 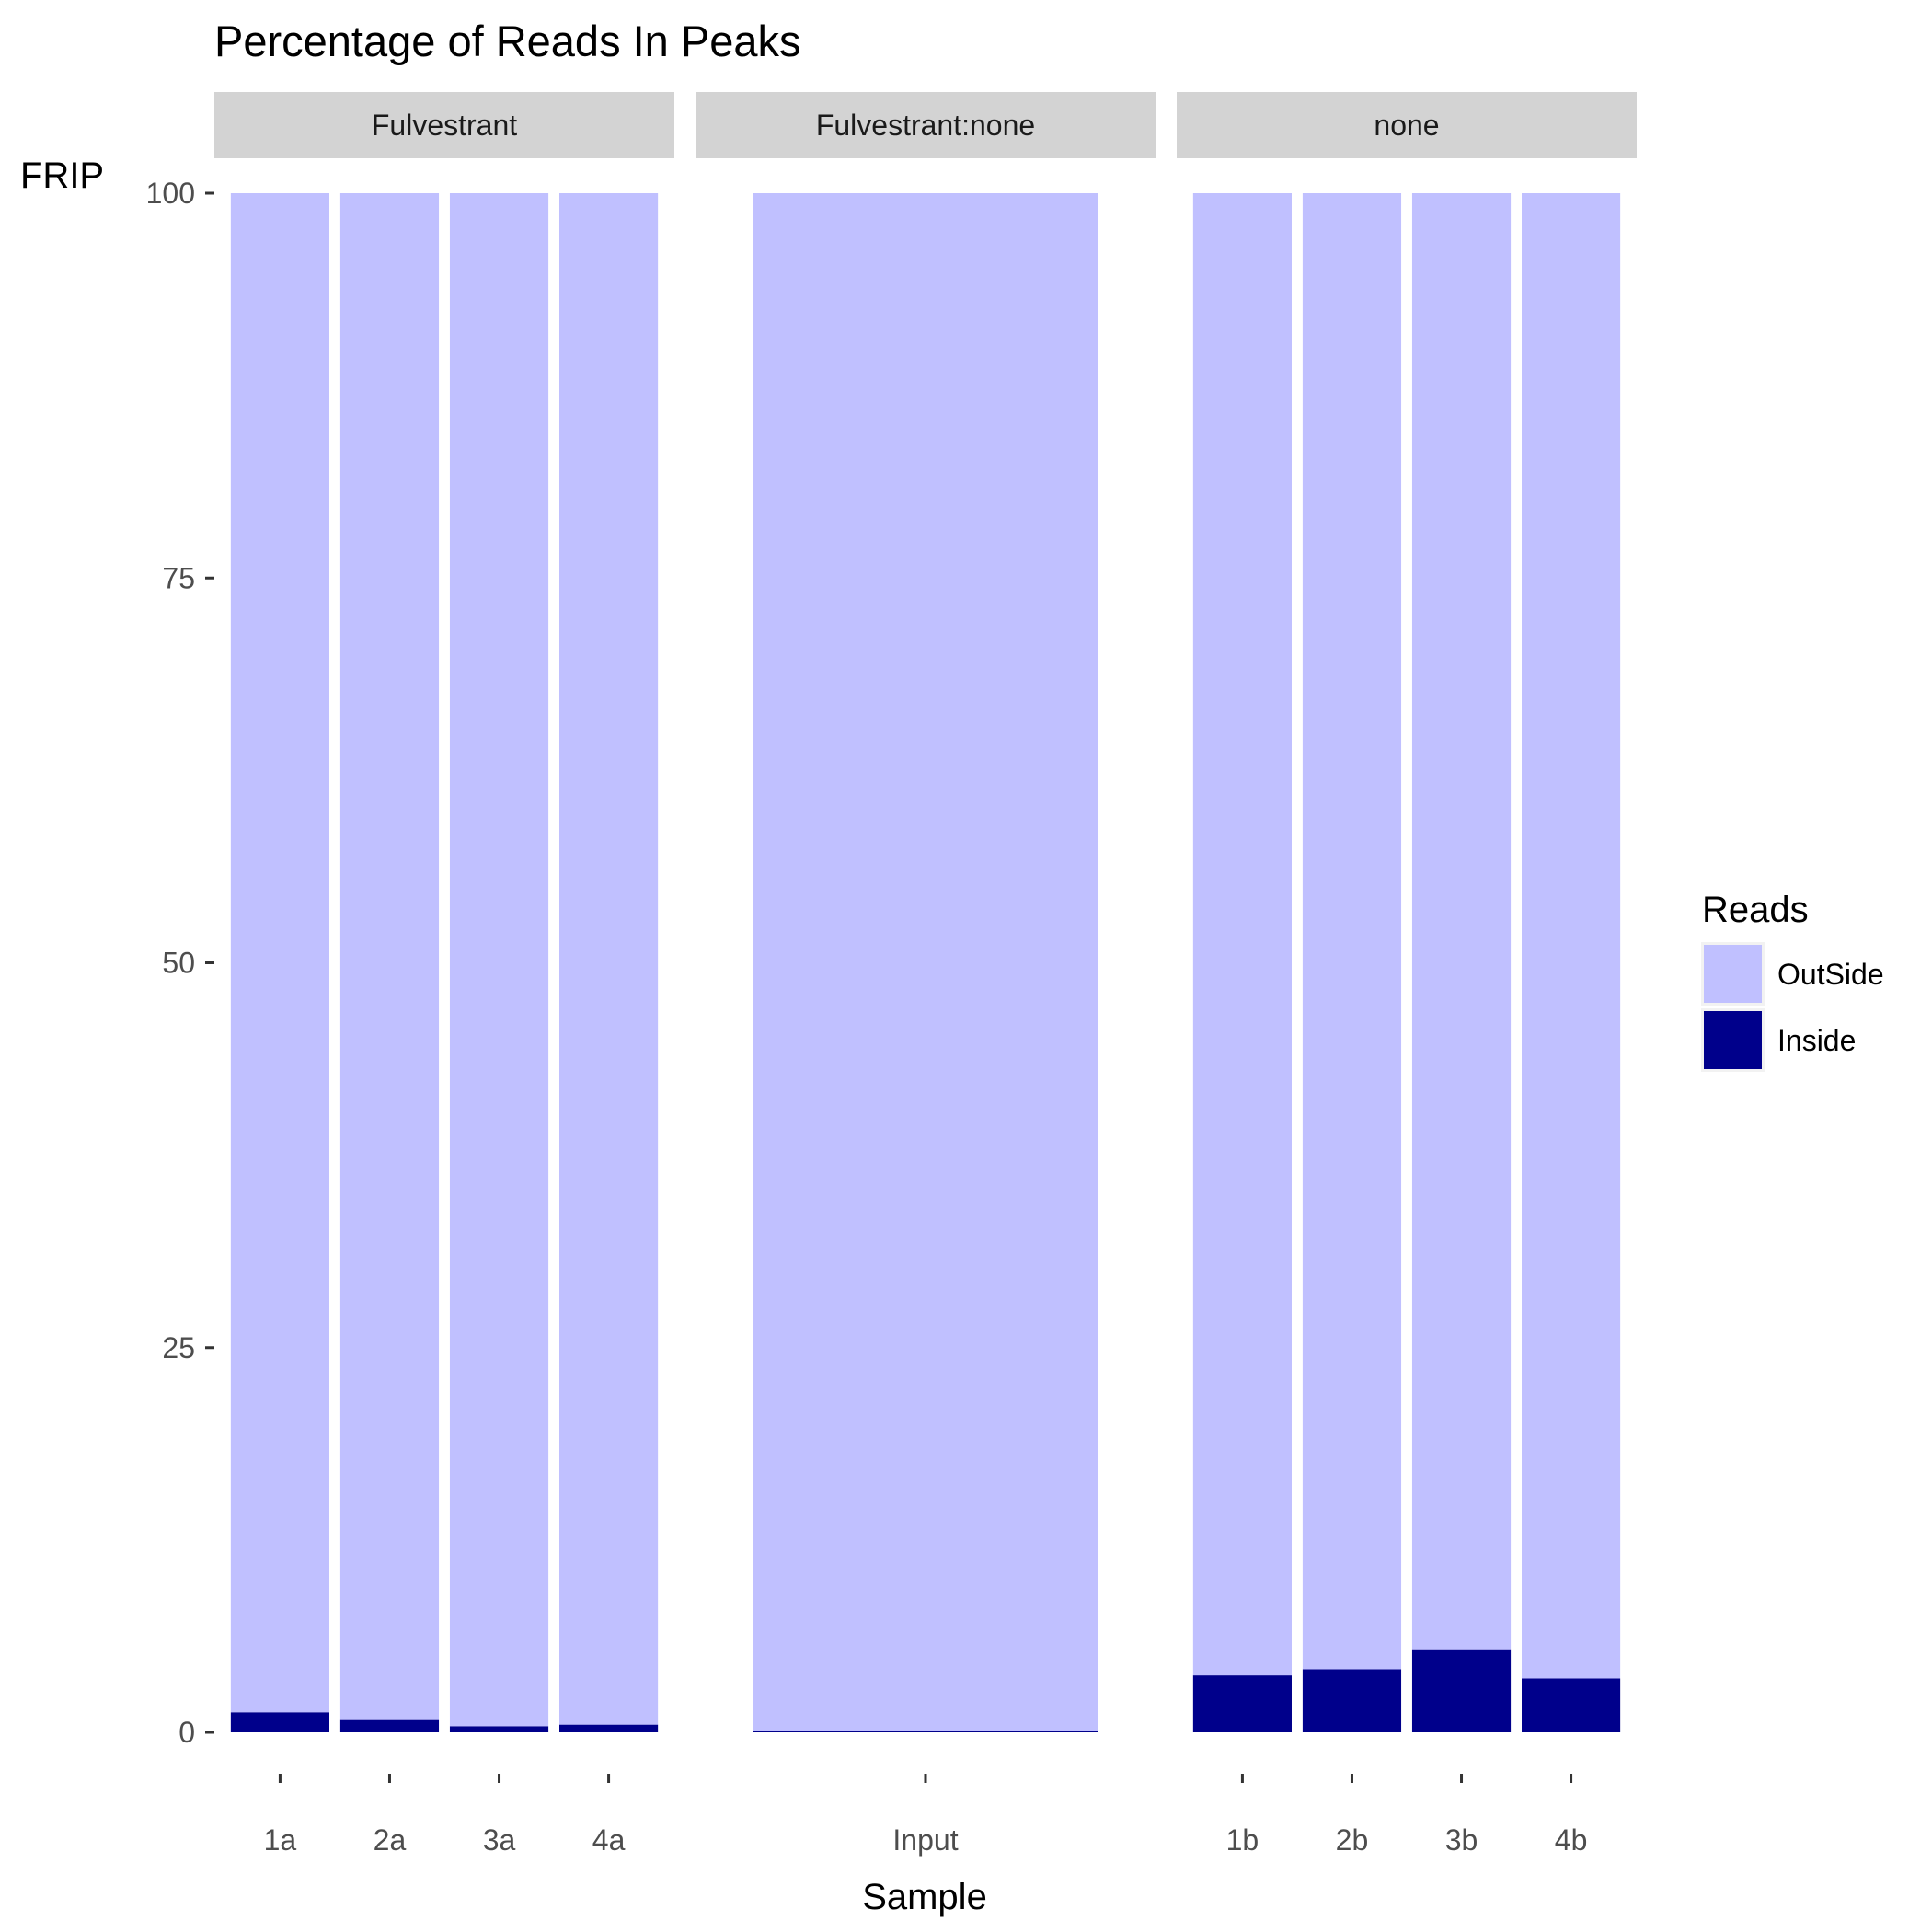 What do you see at coordinates (170, 193) in the screenshot?
I see `y-tick-label: 100` at bounding box center [170, 193].